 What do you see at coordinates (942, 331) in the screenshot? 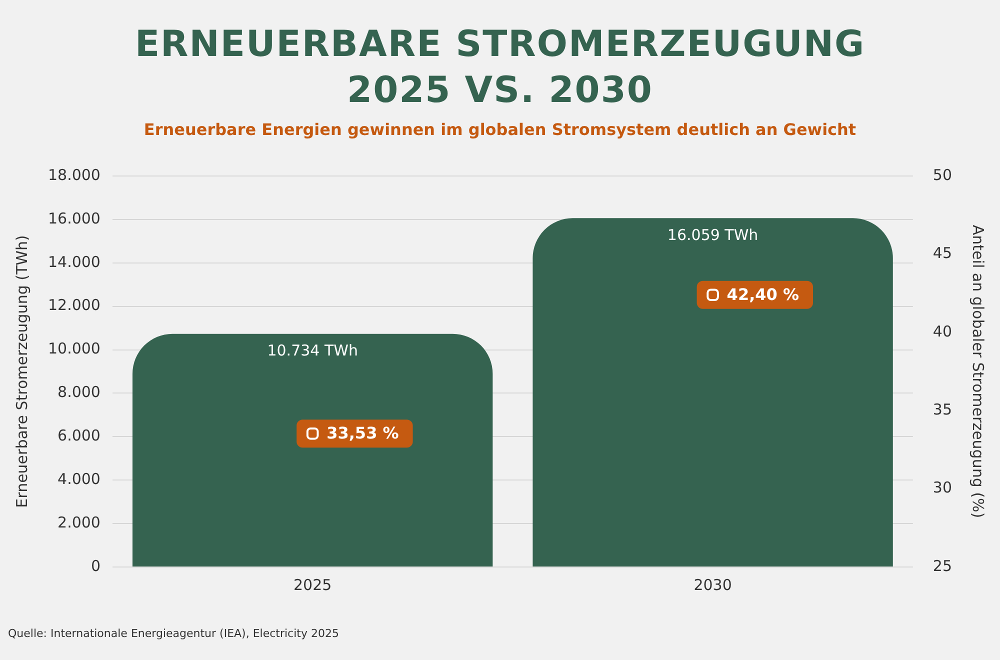
I see `y2-tick-label: 40` at bounding box center [942, 331].